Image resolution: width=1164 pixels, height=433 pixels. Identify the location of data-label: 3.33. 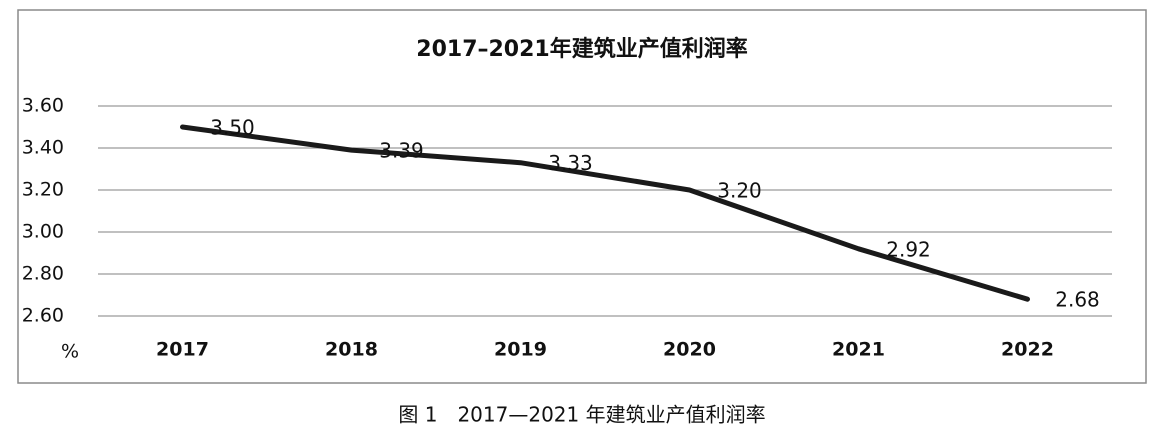
(570, 163).